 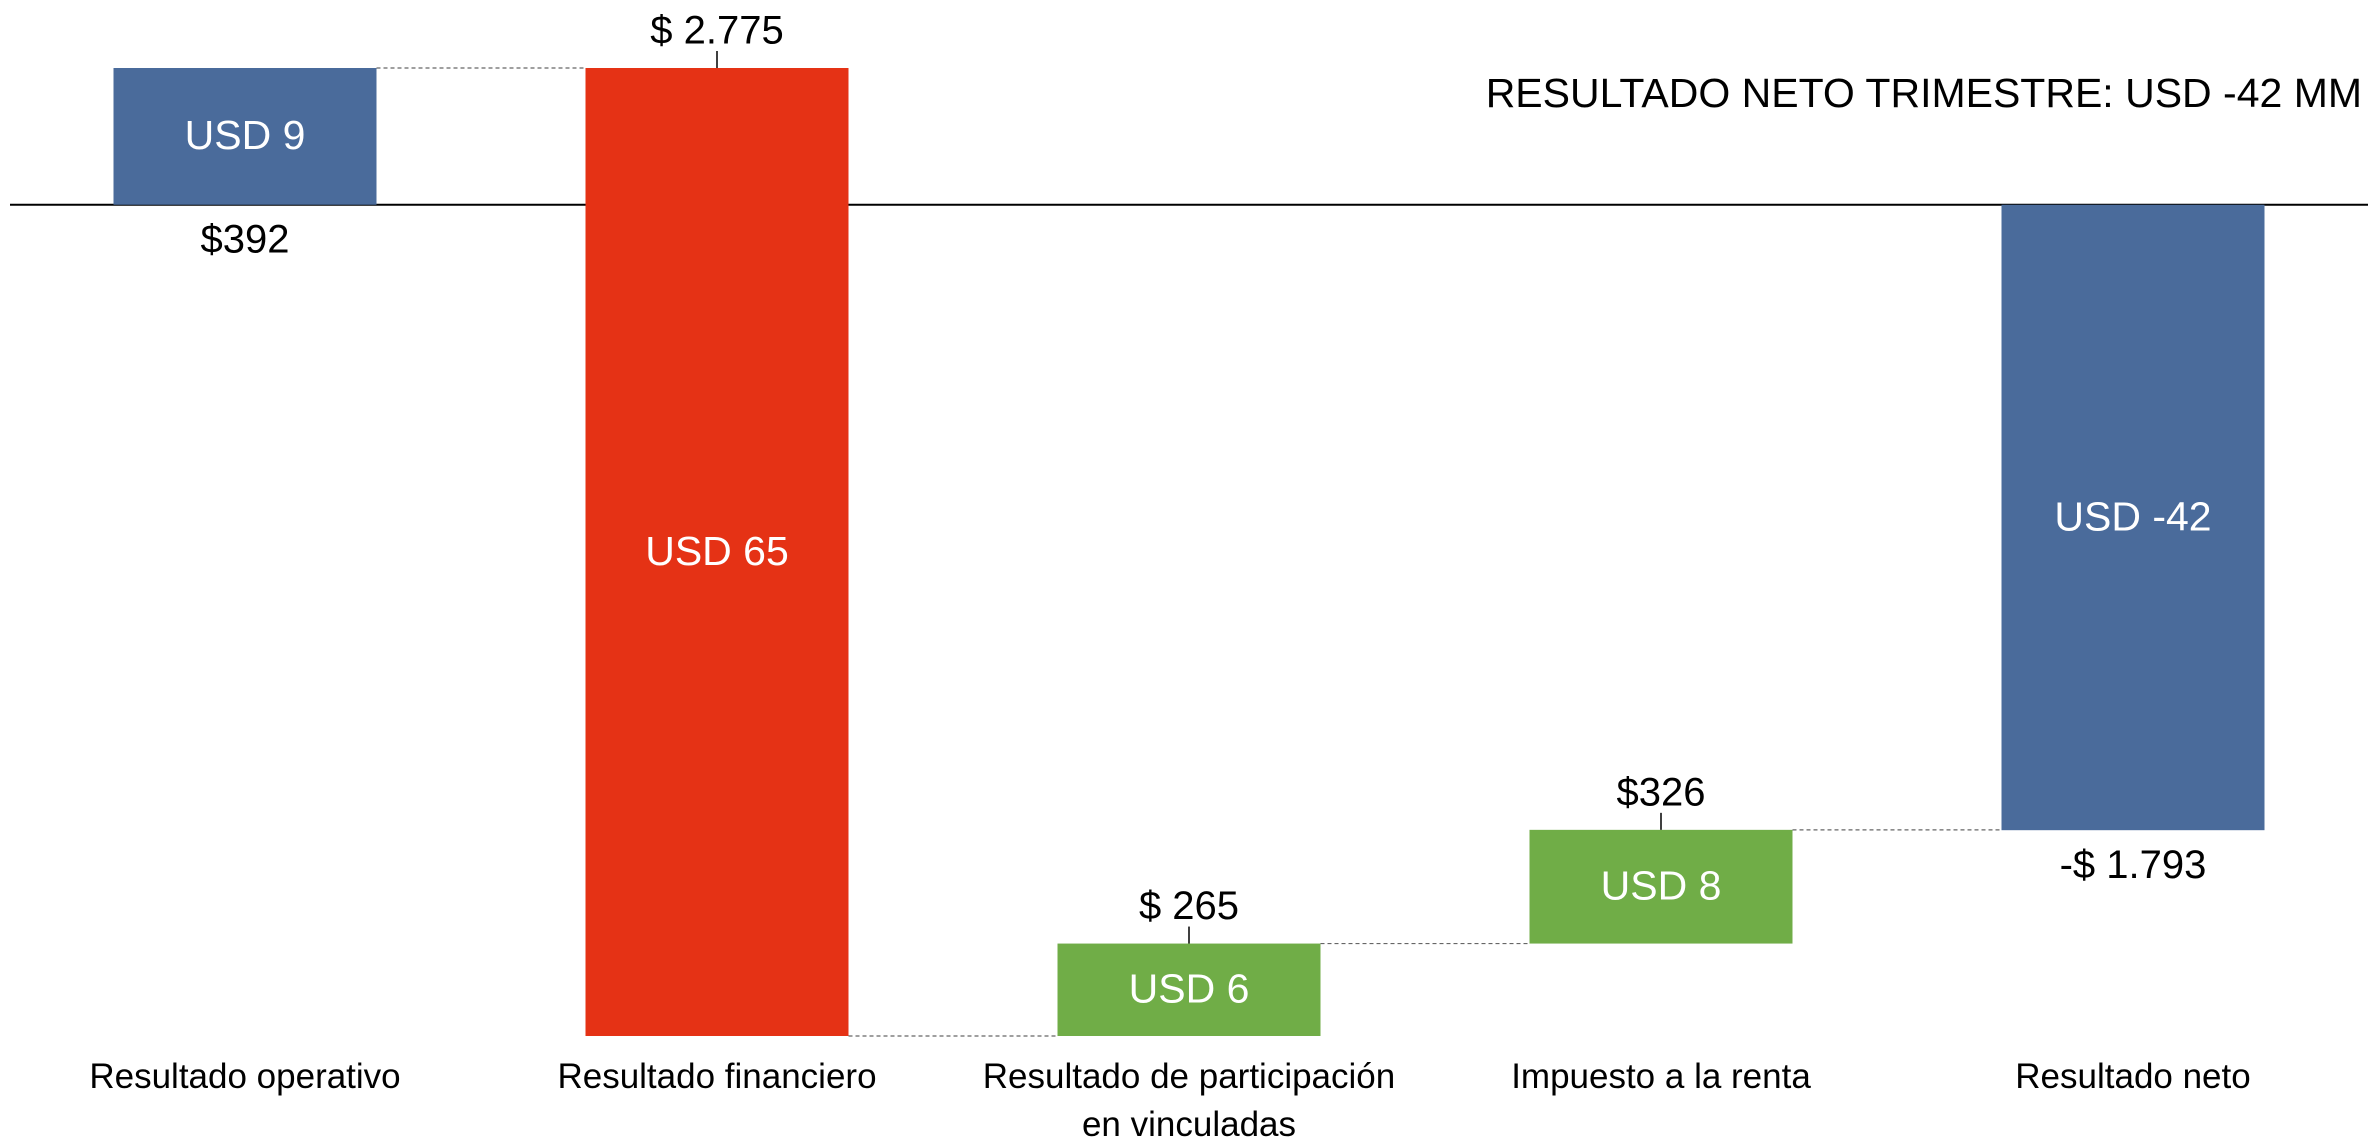 I want to click on inner-label: USD 65, so click(x=717, y=551).